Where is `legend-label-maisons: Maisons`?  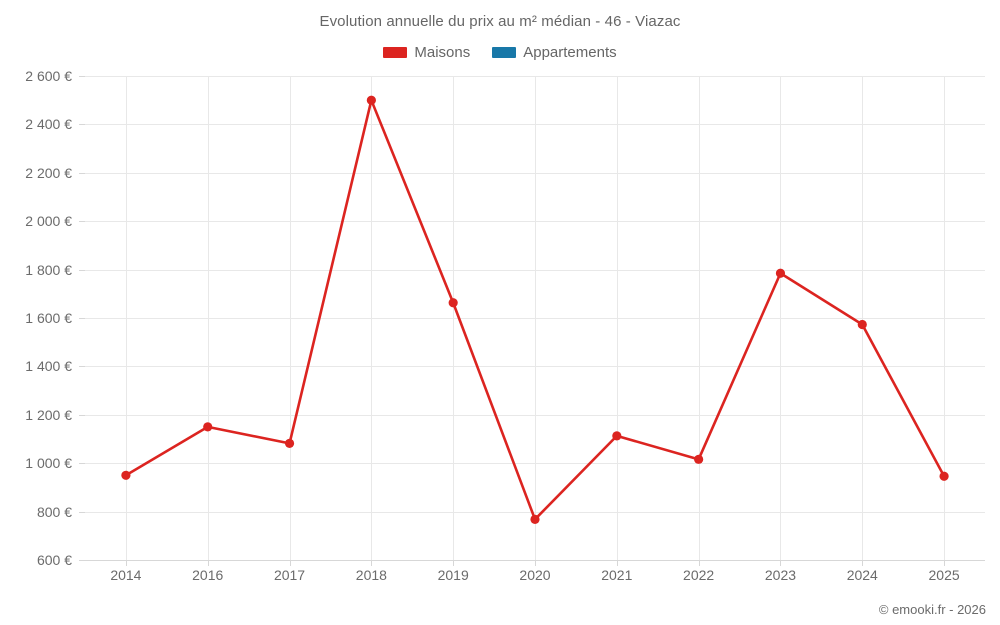 legend-label-maisons: Maisons is located at coordinates (442, 52).